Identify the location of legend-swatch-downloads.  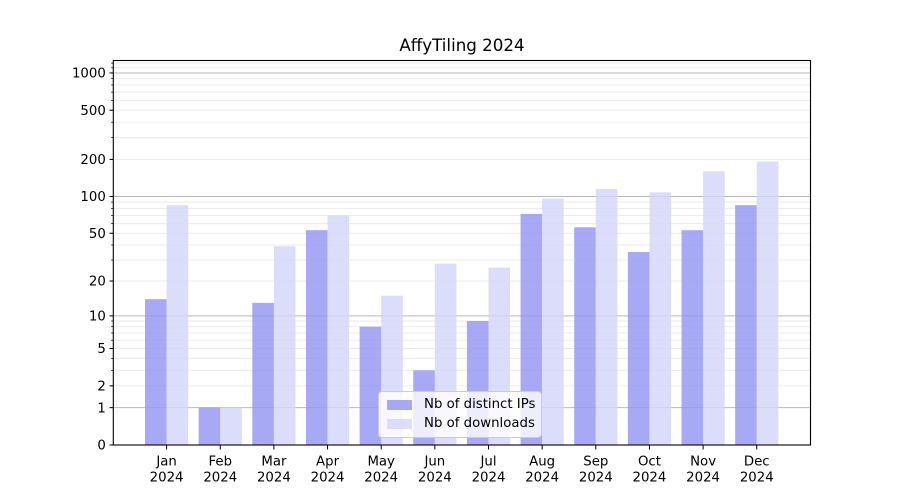
(399, 424).